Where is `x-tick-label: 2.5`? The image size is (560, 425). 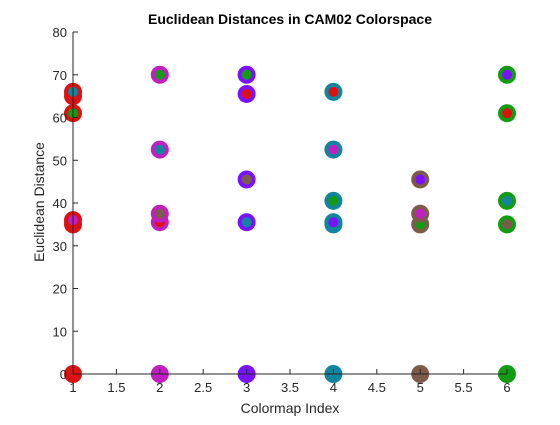 x-tick-label: 2.5 is located at coordinates (203, 387).